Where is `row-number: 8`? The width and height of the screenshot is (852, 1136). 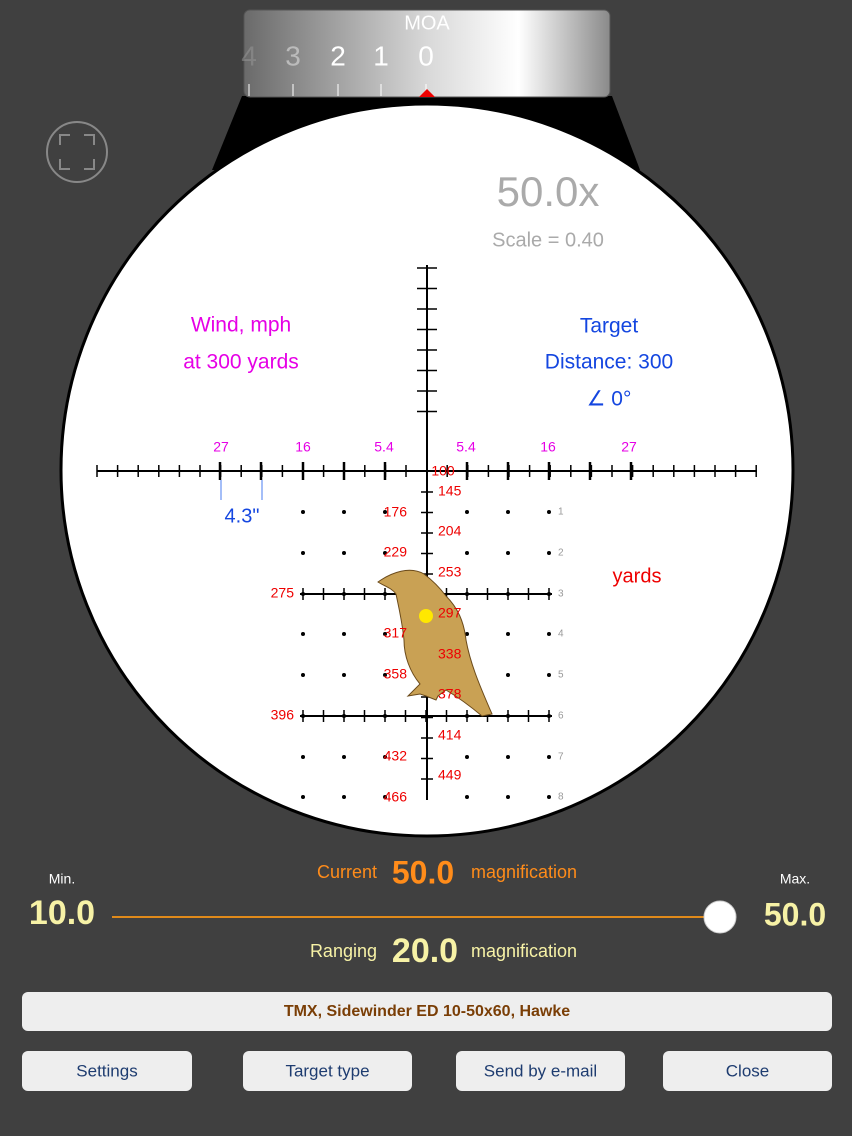 row-number: 8 is located at coordinates (561, 797).